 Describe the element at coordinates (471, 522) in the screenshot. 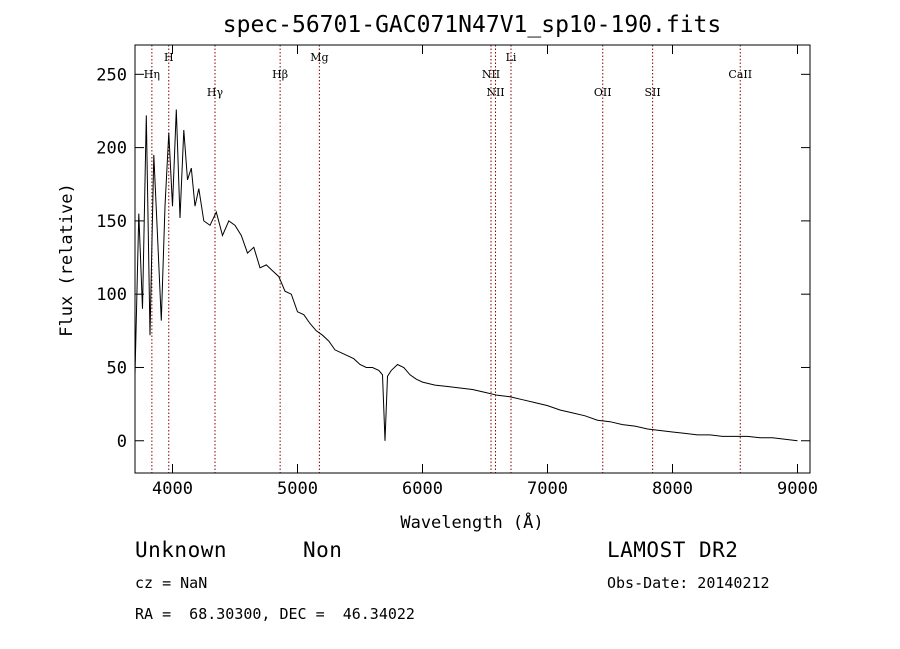

I see `x-axis-label: Wavelength (Å)` at that location.